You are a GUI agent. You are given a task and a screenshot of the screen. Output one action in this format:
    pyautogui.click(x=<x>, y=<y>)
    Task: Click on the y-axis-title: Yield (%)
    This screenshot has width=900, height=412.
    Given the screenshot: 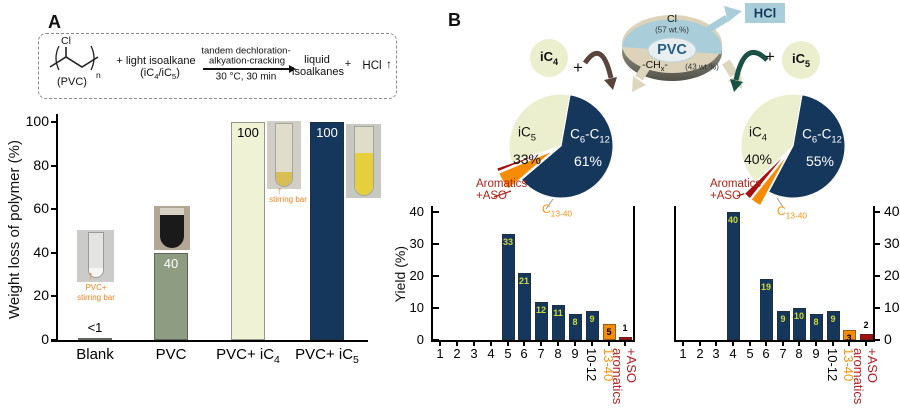 What is the action you would take?
    pyautogui.click(x=400, y=274)
    